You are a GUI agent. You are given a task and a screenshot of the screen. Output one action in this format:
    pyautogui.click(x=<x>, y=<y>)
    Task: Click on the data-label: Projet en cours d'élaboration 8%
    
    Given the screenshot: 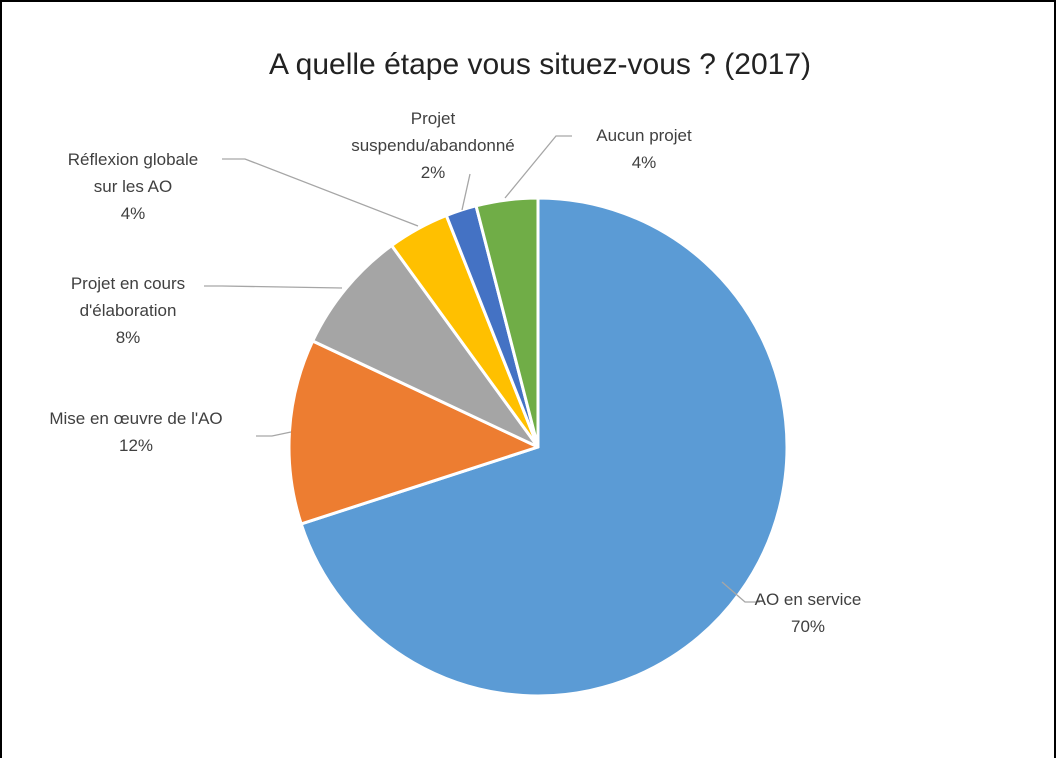 What is the action you would take?
    pyautogui.click(x=128, y=310)
    